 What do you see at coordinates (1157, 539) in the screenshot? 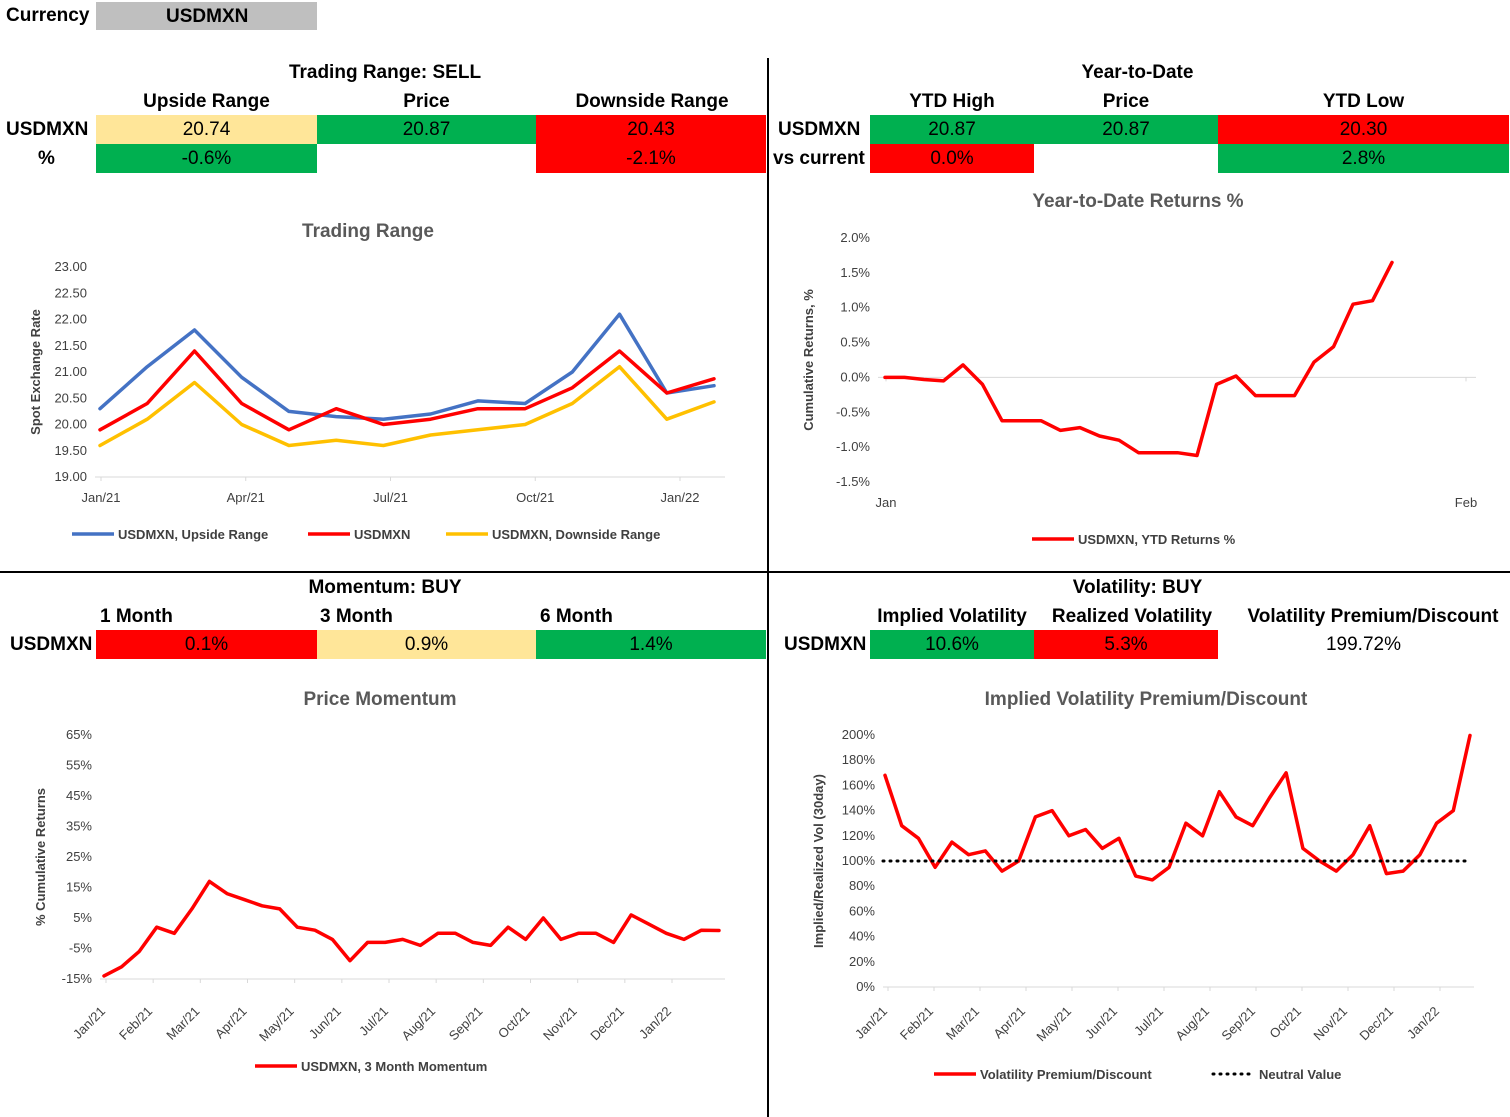
I see `legend-label: USDMXN, YTD Returns %` at bounding box center [1157, 539].